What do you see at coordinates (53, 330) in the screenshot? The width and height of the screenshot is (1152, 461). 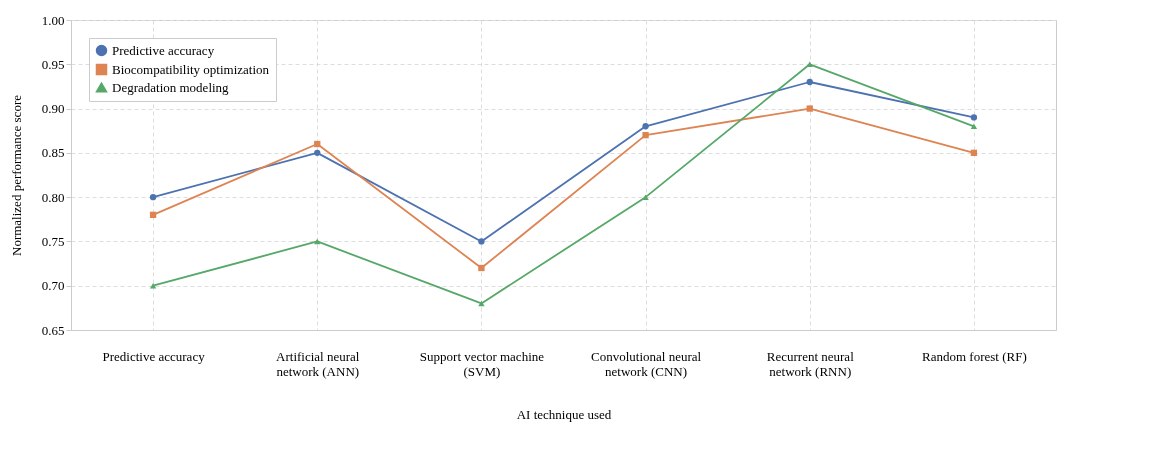 I see `y-tick-label: 0.65` at bounding box center [53, 330].